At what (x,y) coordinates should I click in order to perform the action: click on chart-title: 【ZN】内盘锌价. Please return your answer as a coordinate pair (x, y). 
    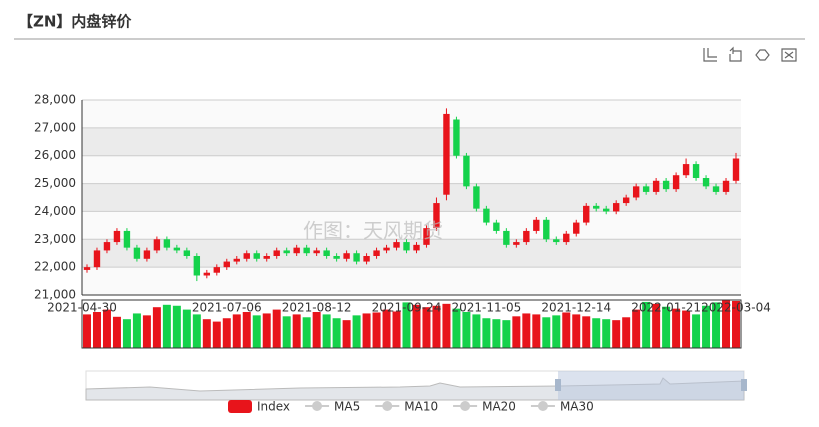
    Looking at the image, I should click on (75, 22).